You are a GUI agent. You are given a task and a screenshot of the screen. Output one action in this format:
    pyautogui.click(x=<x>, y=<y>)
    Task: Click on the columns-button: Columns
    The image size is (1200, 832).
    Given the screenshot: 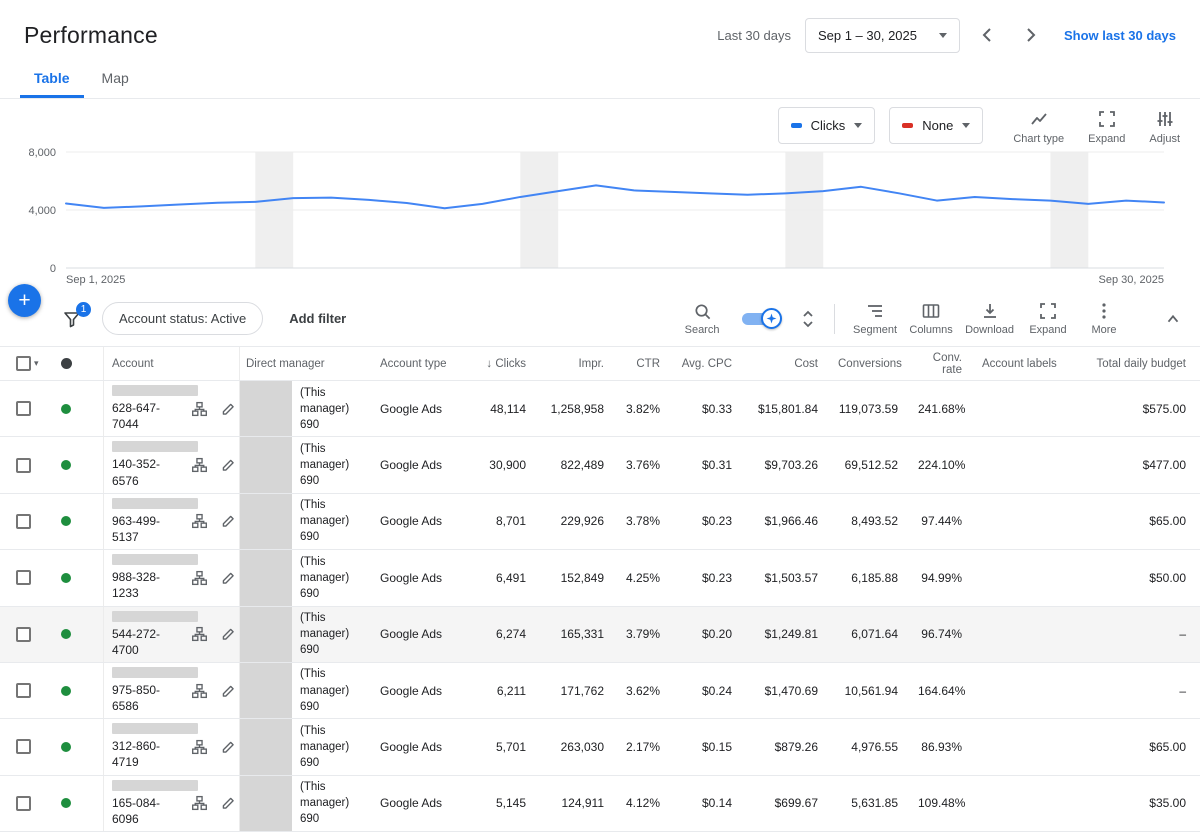 What is the action you would take?
    pyautogui.click(x=931, y=318)
    